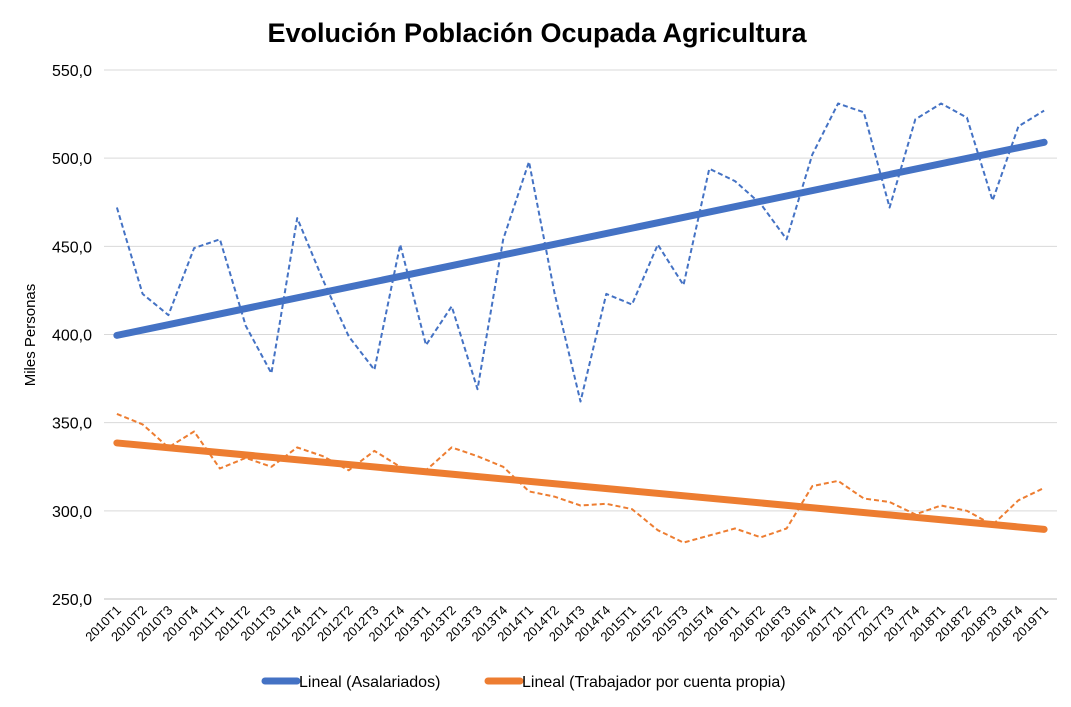 Image resolution: width=1071 pixels, height=707 pixels. I want to click on y-tick-label: 400,0, so click(72, 336).